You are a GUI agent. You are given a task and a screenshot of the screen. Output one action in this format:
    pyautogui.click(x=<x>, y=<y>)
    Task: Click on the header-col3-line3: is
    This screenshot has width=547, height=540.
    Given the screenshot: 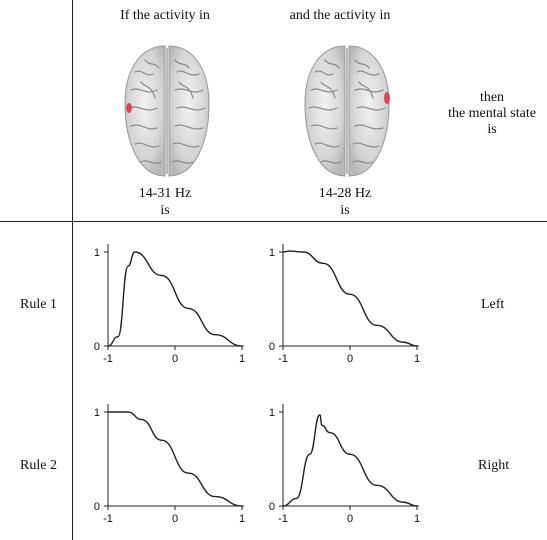 What is the action you would take?
    pyautogui.click(x=492, y=129)
    